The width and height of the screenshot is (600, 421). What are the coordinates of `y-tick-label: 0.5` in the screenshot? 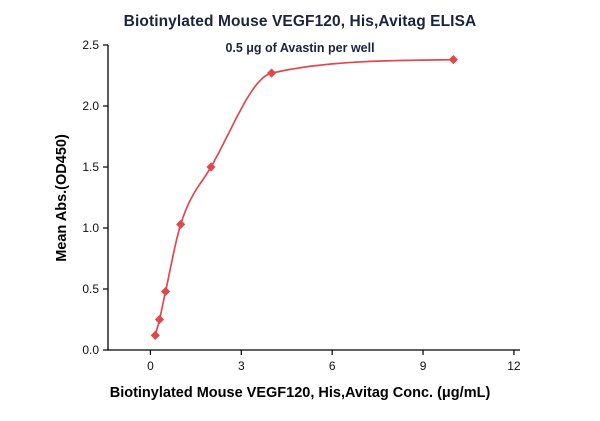 It's located at (90, 289).